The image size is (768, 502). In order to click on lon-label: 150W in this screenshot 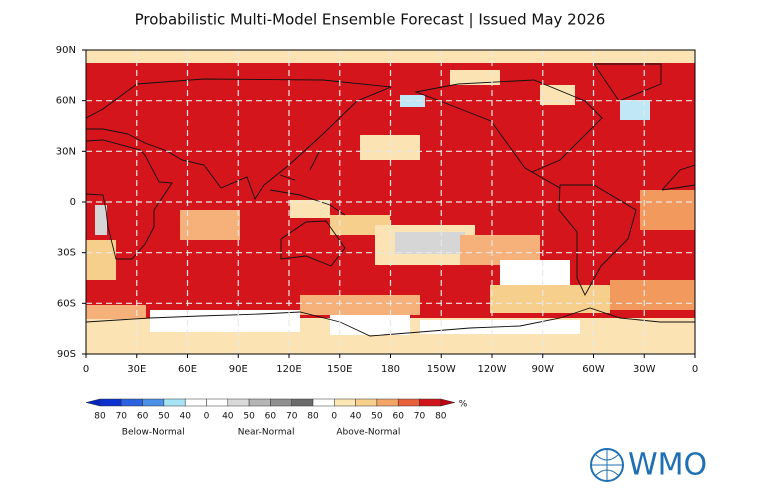, I will do `click(441, 369)`.